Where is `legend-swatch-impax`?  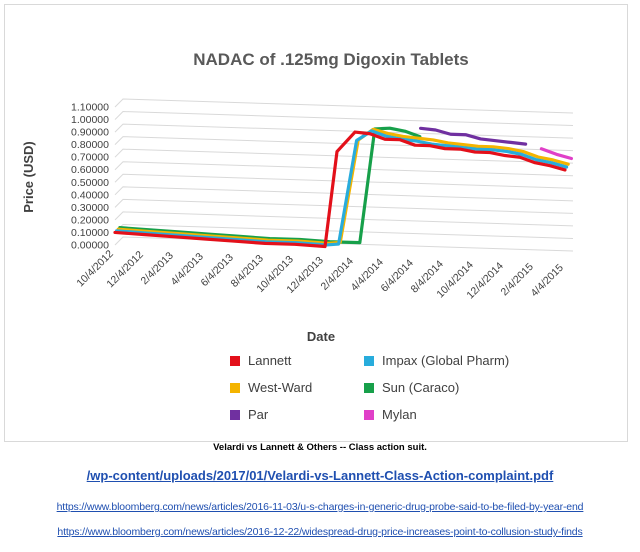 legend-swatch-impax is located at coordinates (369, 360).